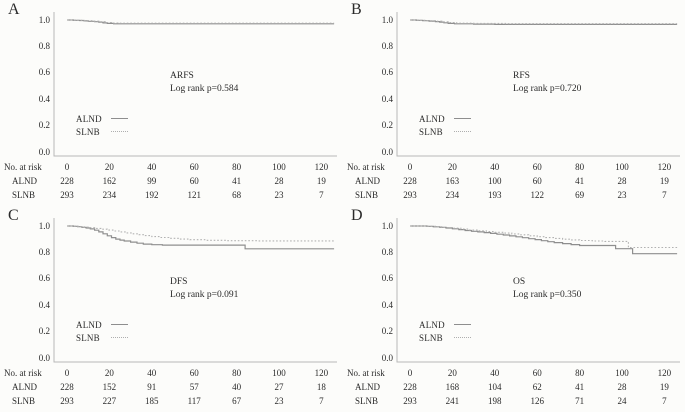 This screenshot has height=412, width=685. Describe the element at coordinates (580, 401) in the screenshot. I see `risk-cell: 71` at that location.